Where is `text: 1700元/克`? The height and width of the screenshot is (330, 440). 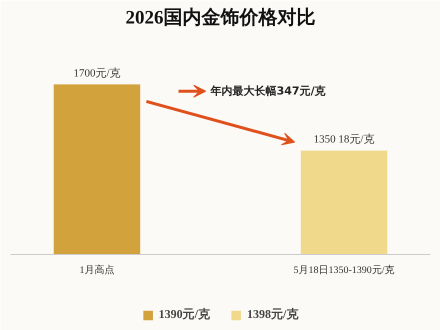 text: 1700元/克 is located at coordinates (97, 73).